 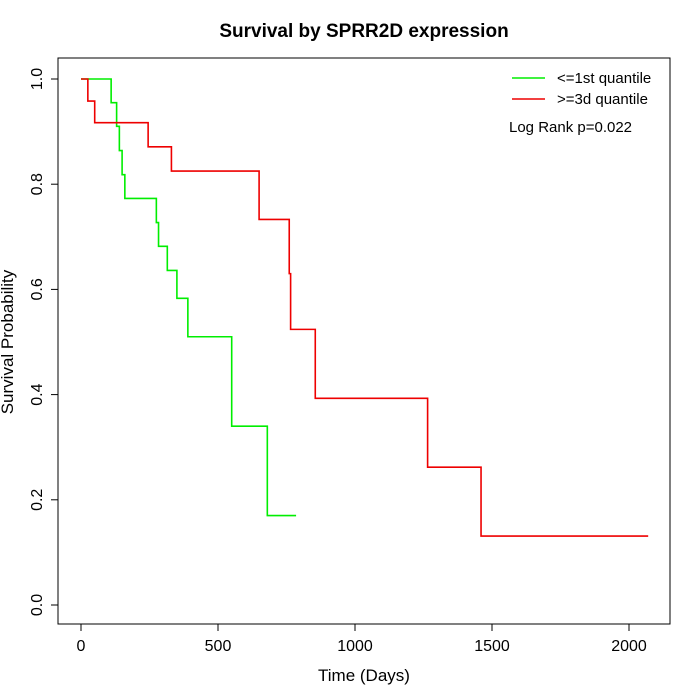 What do you see at coordinates (44, 342) in the screenshot?
I see `y-axis: 0.0 0.2 0.4 0.6 0.8 1.0` at bounding box center [44, 342].